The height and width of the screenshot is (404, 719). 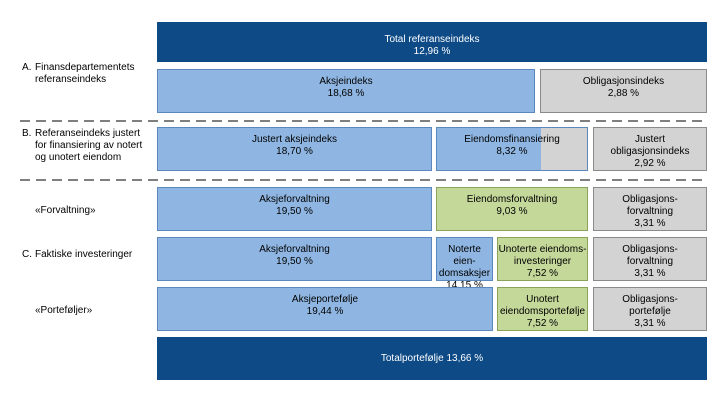 What do you see at coordinates (650, 151) in the screenshot?
I see `box-text: obligasjonsindeks` at bounding box center [650, 151].